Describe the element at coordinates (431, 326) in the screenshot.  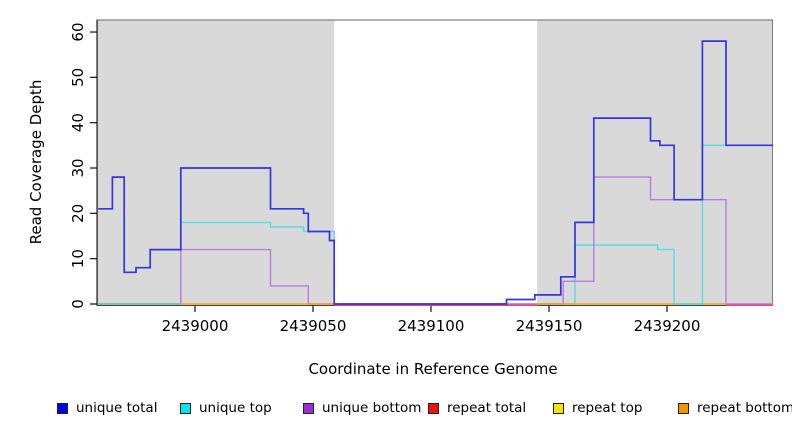
I see `x-tick-label: 2439100` at that location.